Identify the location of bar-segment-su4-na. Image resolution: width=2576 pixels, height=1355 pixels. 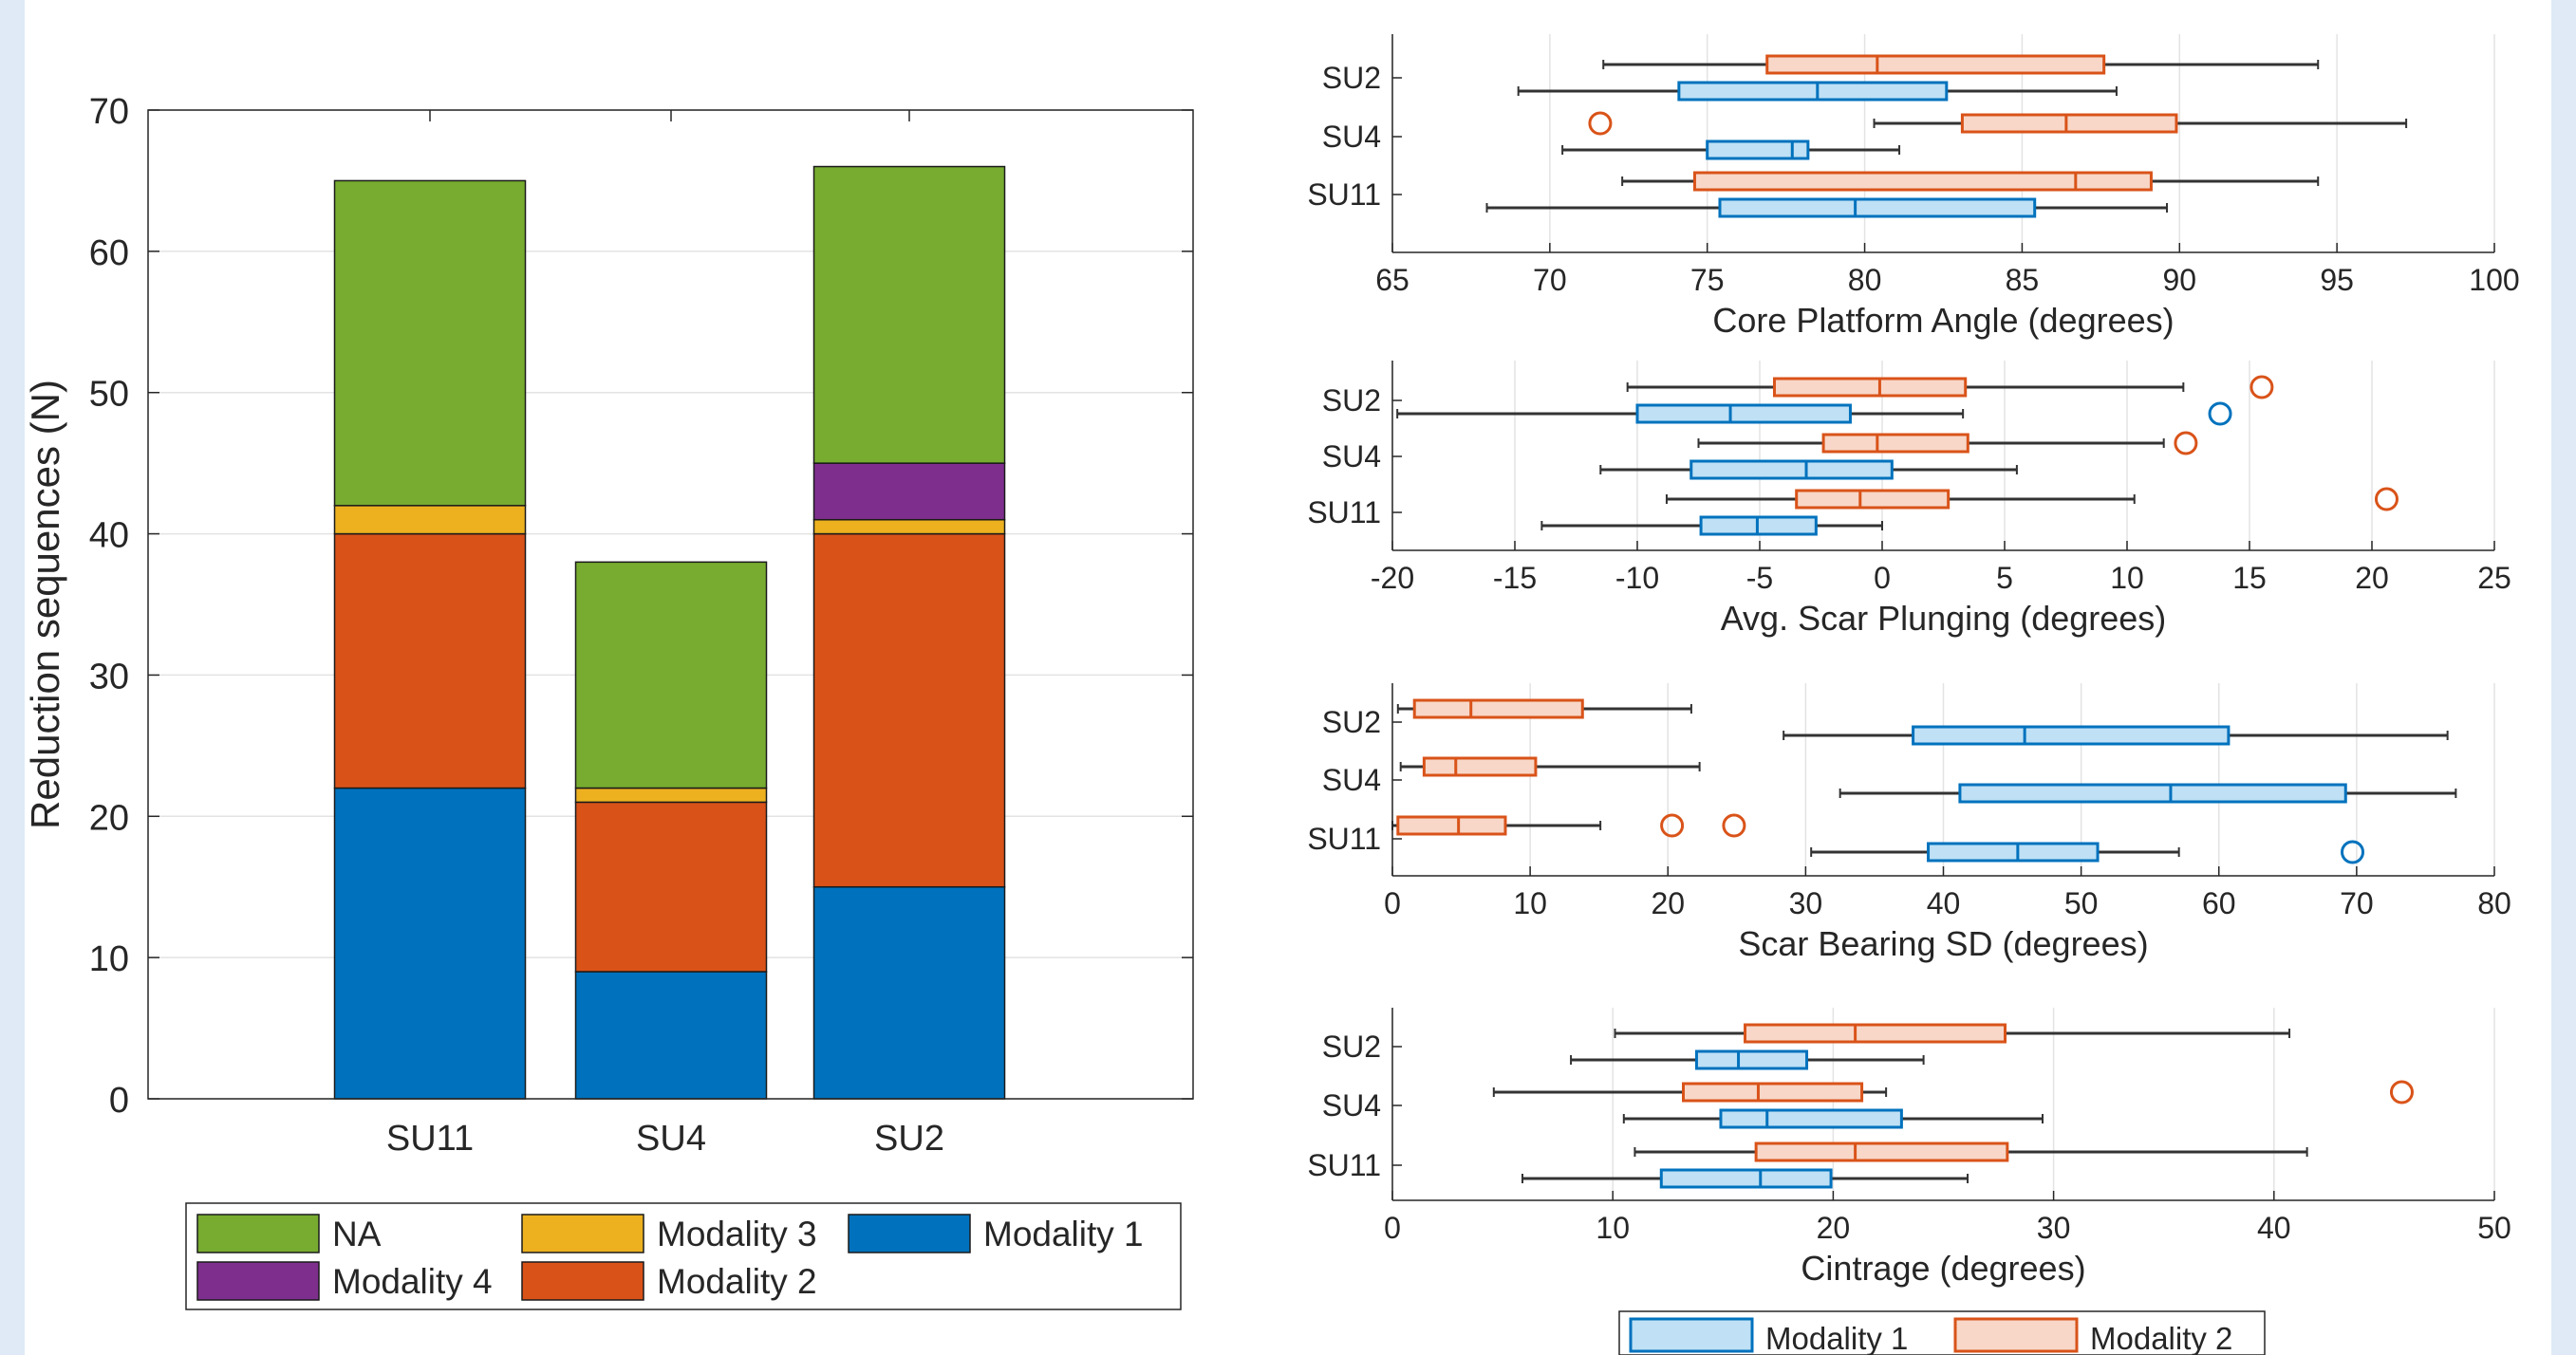
(671, 675).